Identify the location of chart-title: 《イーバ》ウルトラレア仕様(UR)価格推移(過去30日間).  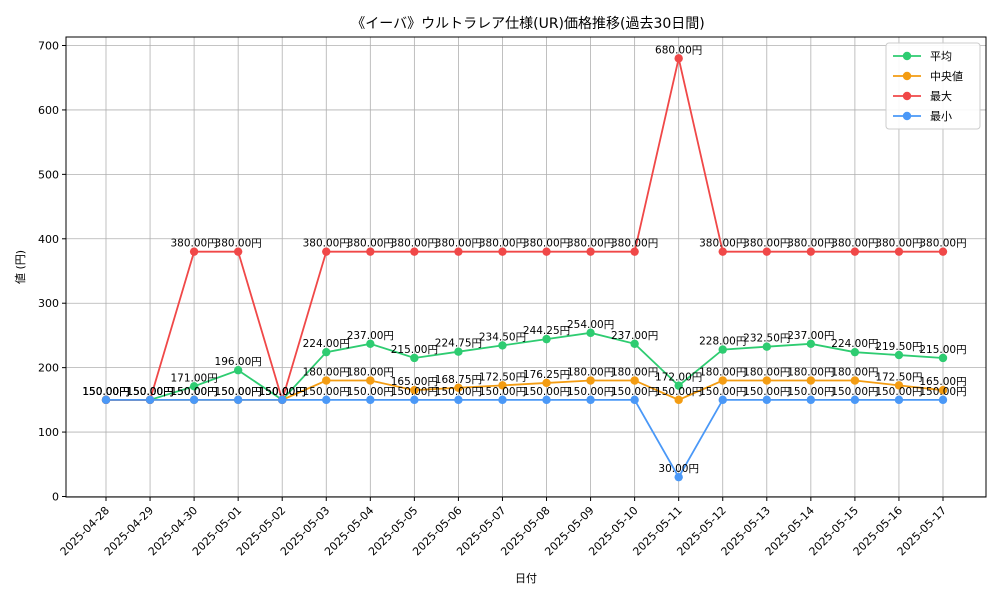
(528, 24).